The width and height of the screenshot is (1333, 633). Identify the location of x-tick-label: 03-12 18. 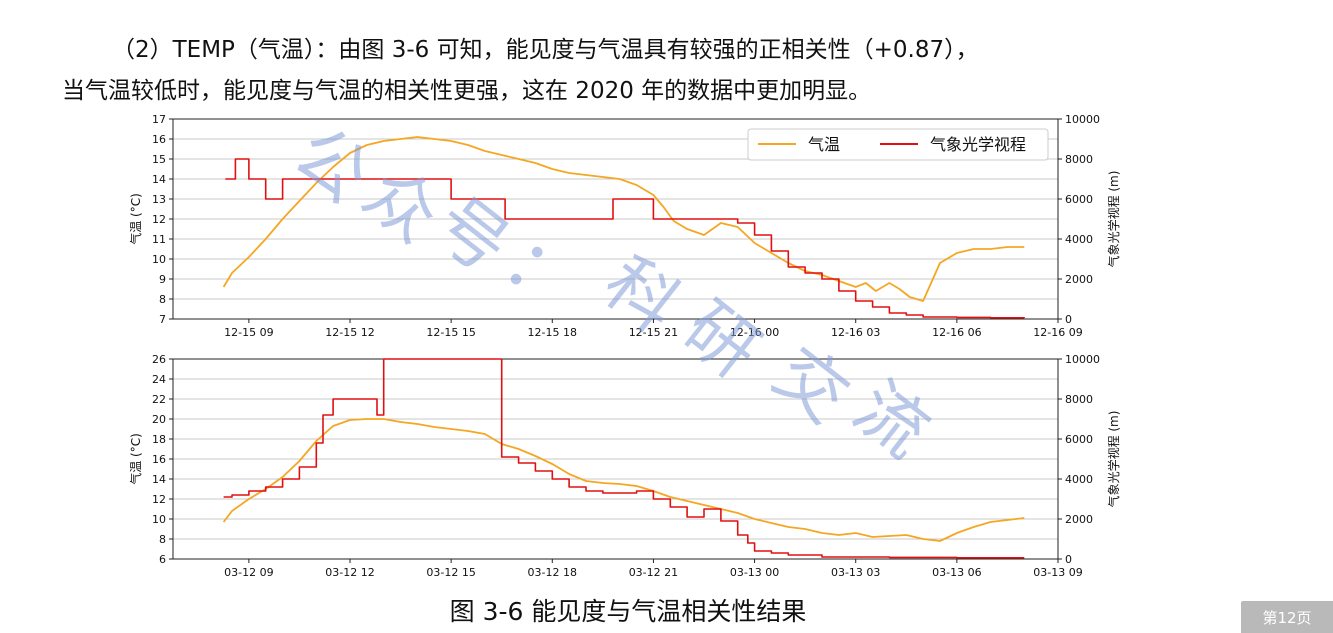
(552, 572).